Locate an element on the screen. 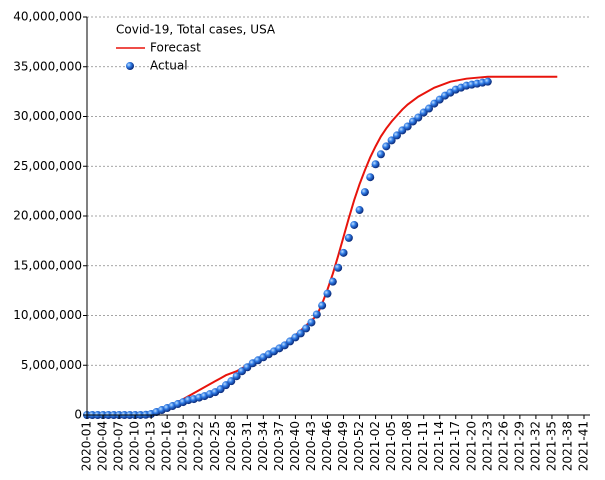 This screenshot has height=480, width=605. y-tick-label: 35,000,000 is located at coordinates (47, 66).